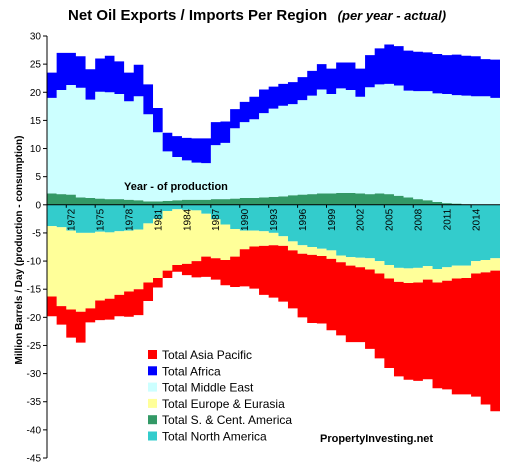 Image resolution: width=505 pixels, height=464 pixels. I want to click on legend-label-total-africa: Total Africa, so click(191, 371).